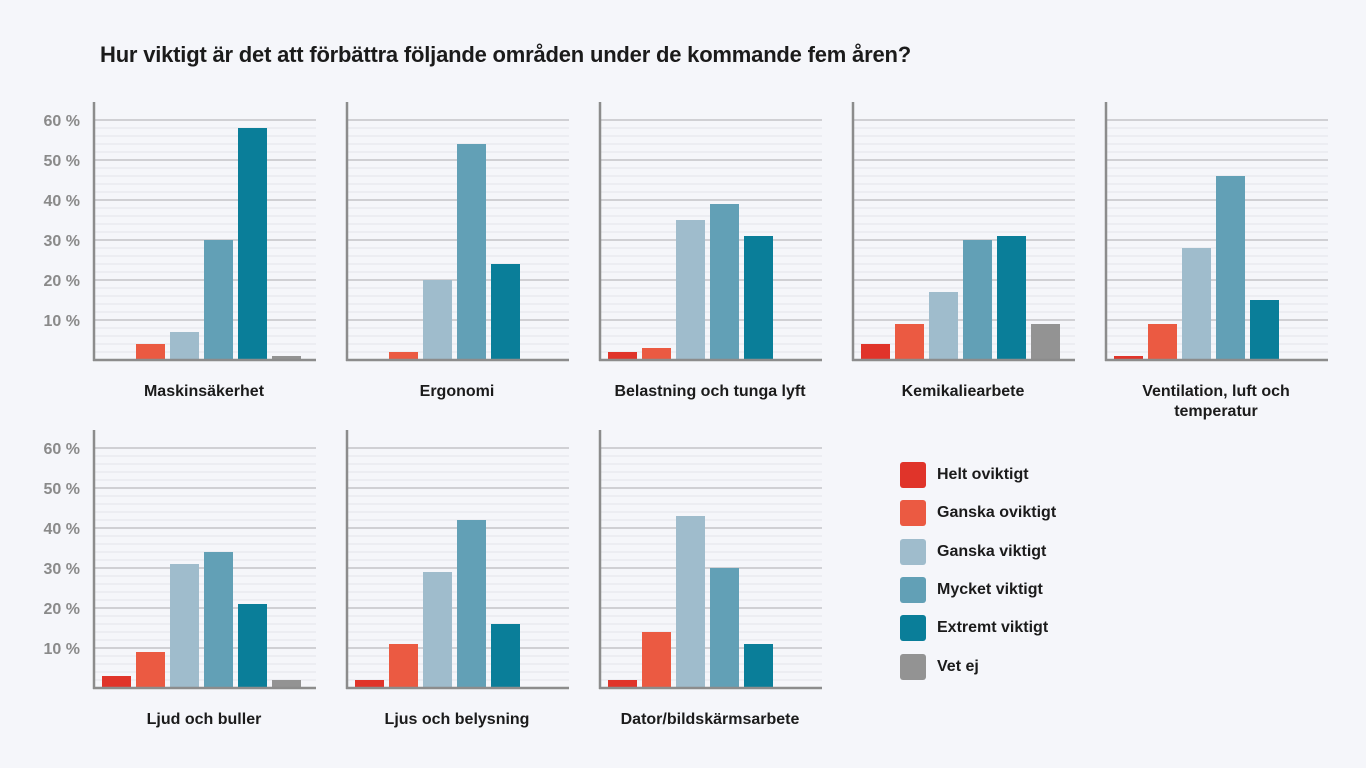  I want to click on legend-item: Mycket viktigt, so click(978, 590).